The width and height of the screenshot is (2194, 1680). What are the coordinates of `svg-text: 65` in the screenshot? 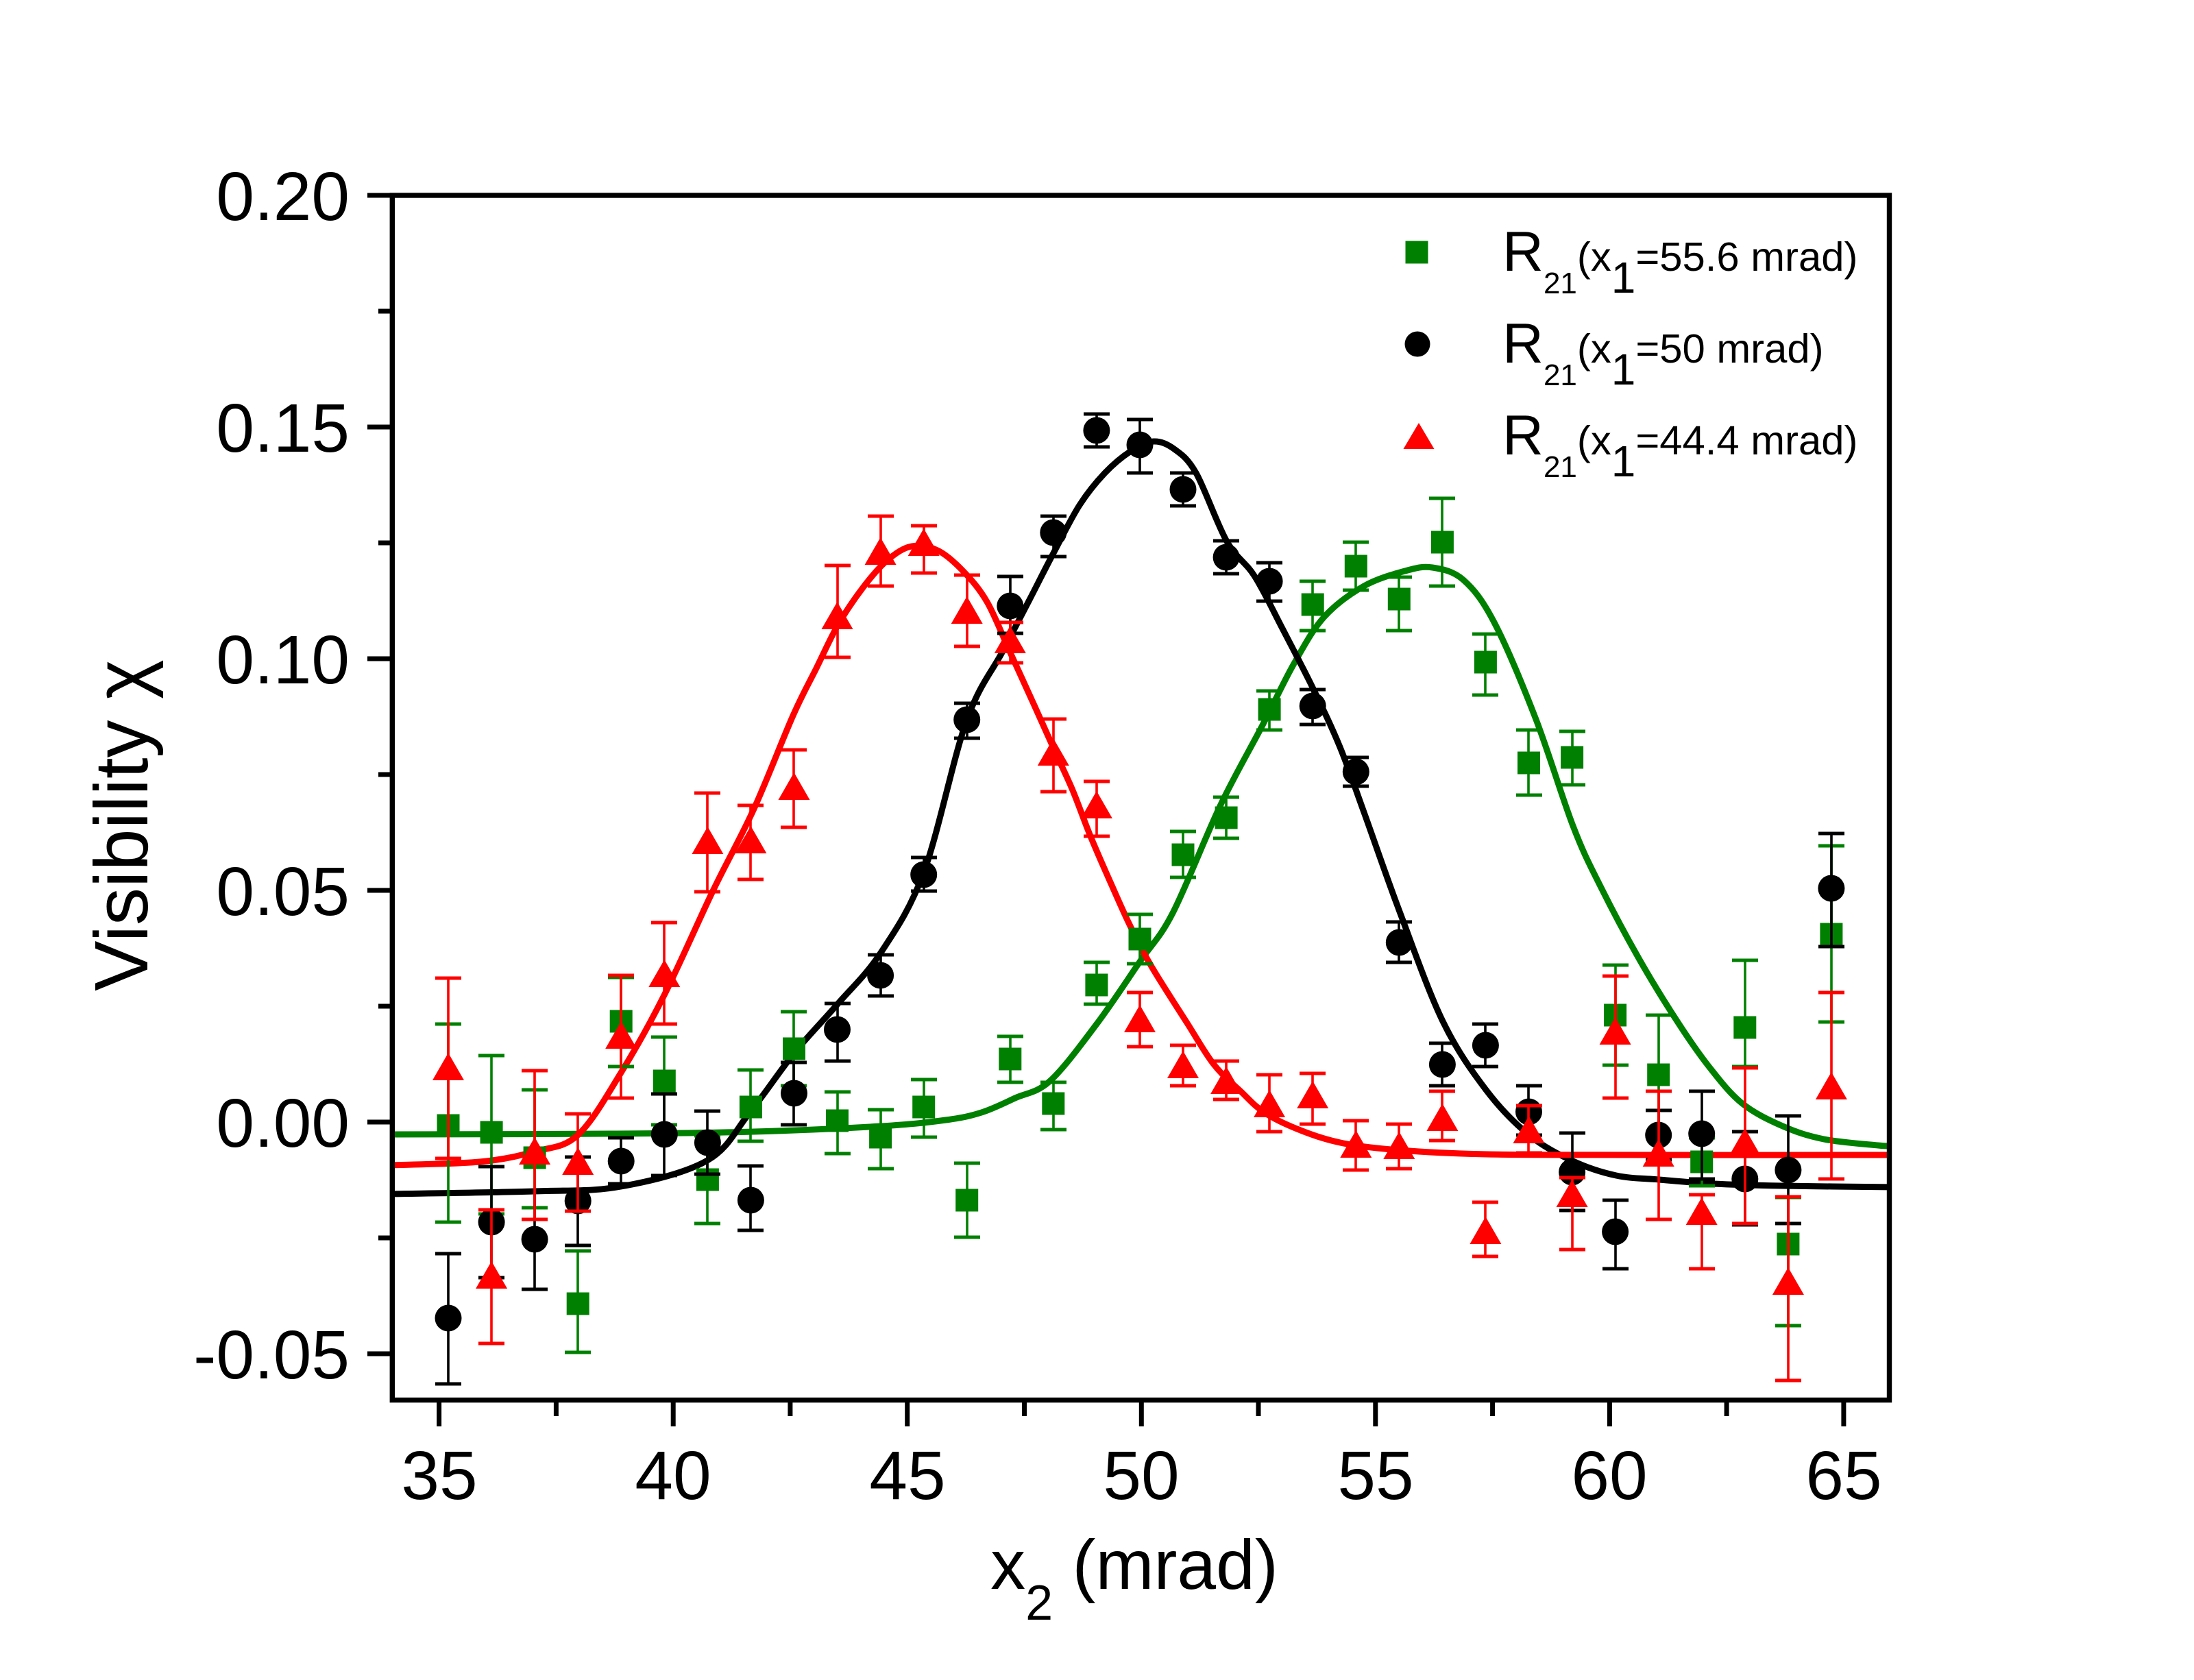 It's located at (1843, 1475).